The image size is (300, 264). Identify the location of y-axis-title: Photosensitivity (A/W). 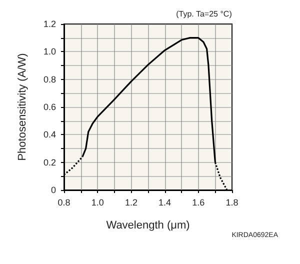
(22, 107).